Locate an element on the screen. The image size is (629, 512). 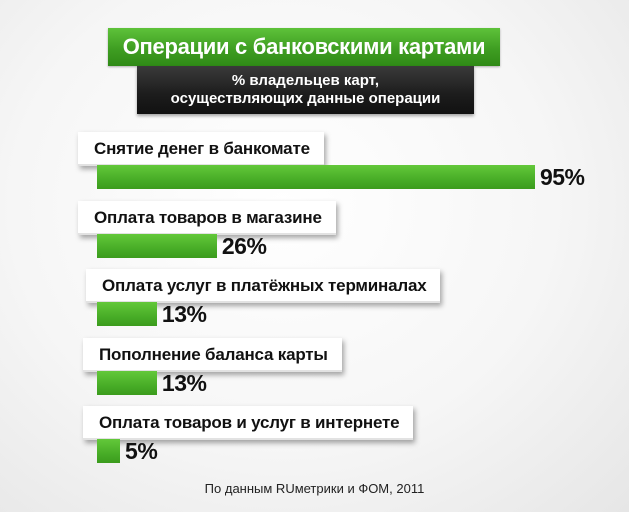
bar-value-label: 5% is located at coordinates (141, 451).